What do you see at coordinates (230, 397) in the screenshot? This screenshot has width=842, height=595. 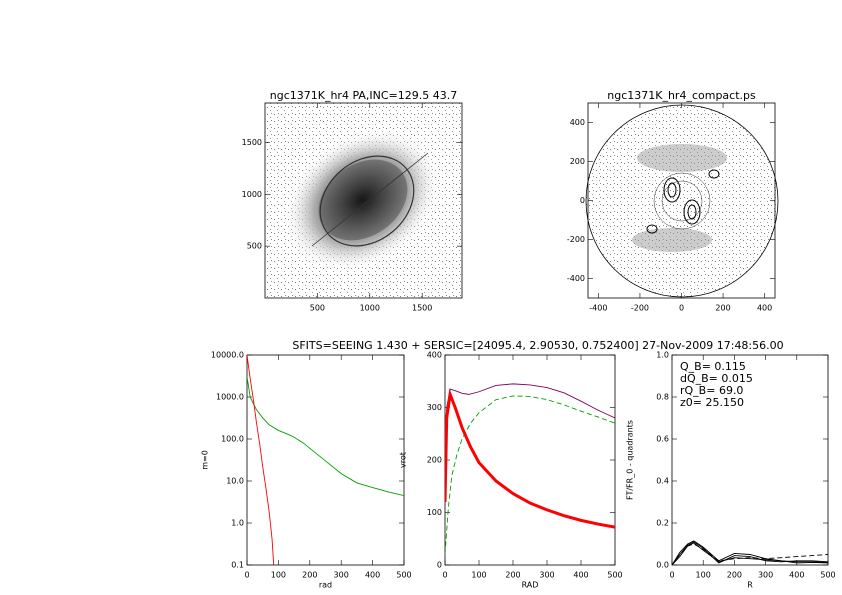 I see `y-tick-label: 1000.0` at bounding box center [230, 397].